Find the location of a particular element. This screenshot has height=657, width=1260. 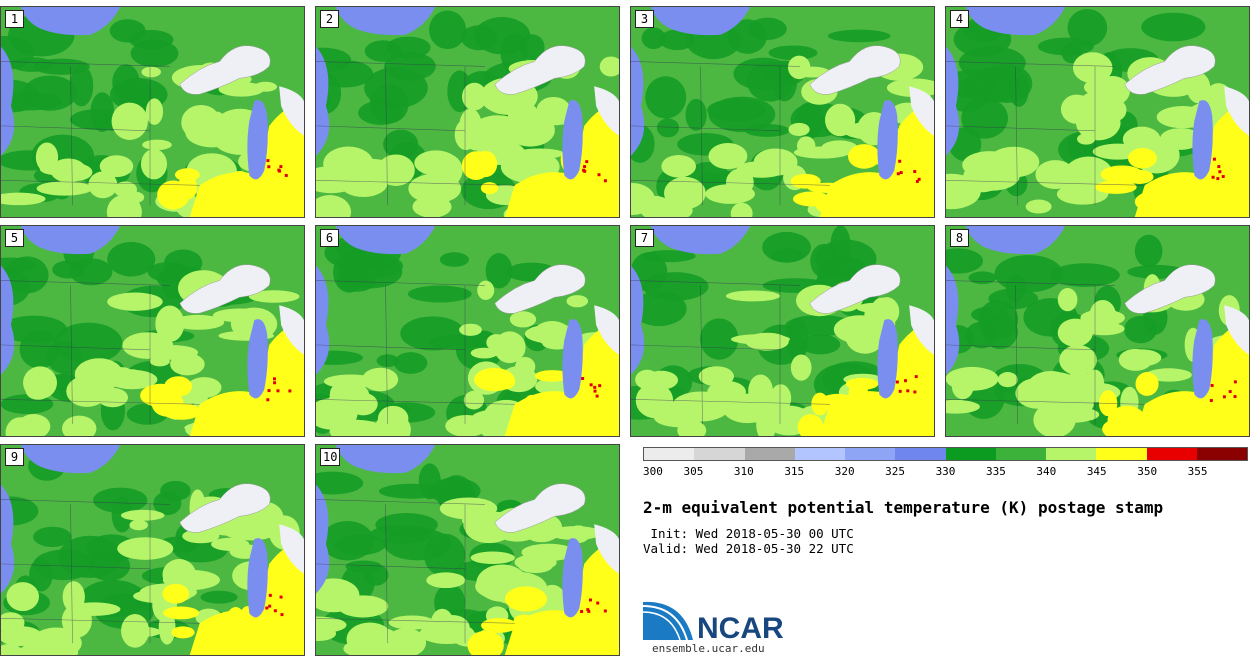

stamp-10: 10 is located at coordinates (467, 550).